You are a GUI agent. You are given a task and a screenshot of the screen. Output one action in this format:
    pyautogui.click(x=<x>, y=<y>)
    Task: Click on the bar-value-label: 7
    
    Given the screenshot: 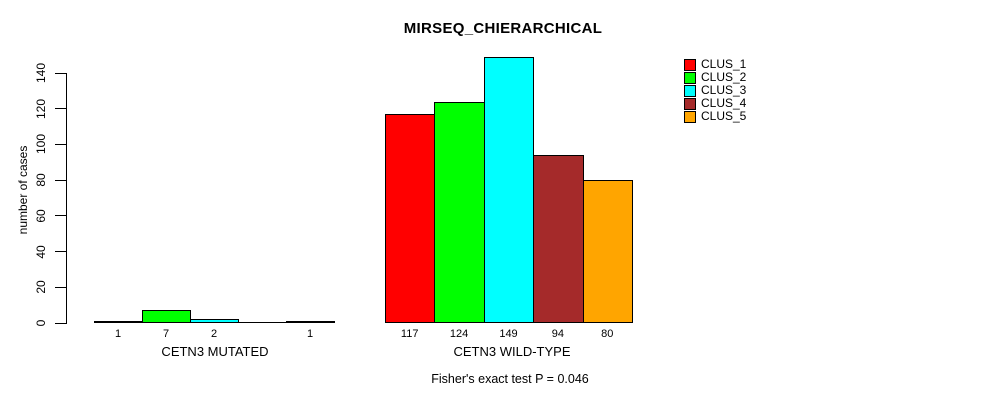 What is the action you would take?
    pyautogui.click(x=166, y=334)
    